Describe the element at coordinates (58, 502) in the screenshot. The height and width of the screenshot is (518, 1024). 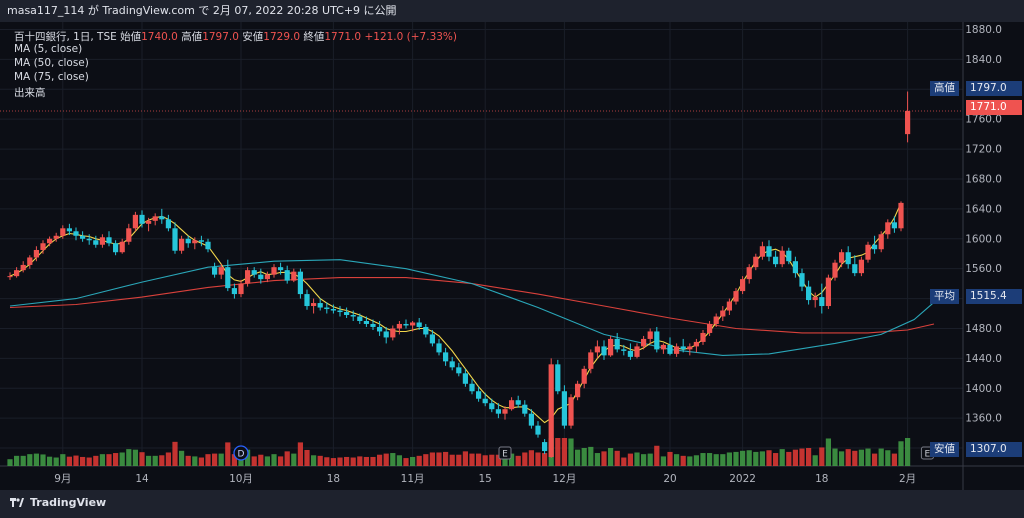
I see `tradingview-logo: TradingView` at that location.